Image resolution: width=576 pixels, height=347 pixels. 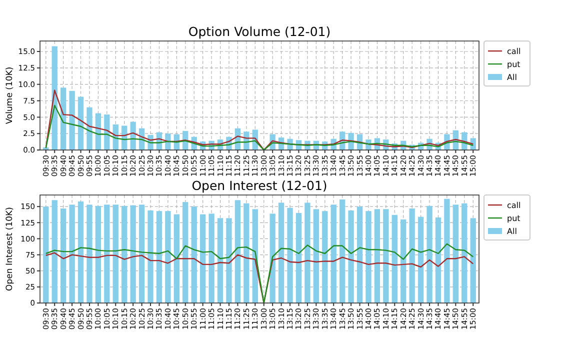 What do you see at coordinates (260, 185) in the screenshot?
I see `chart-title: Open Interest (12-01)` at bounding box center [260, 185].